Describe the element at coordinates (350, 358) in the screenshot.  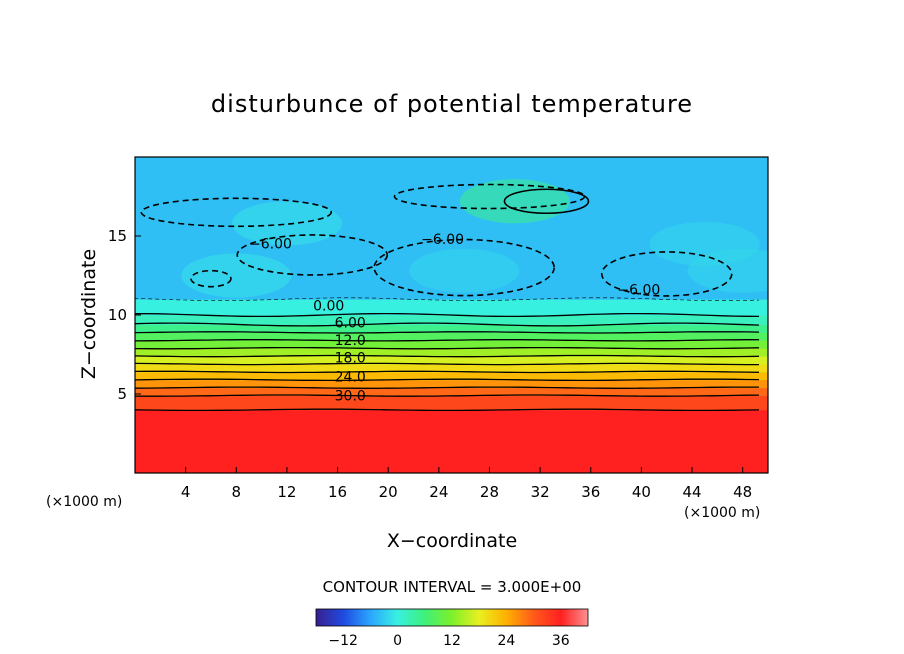
I see `contour-label: 18.0` at that location.